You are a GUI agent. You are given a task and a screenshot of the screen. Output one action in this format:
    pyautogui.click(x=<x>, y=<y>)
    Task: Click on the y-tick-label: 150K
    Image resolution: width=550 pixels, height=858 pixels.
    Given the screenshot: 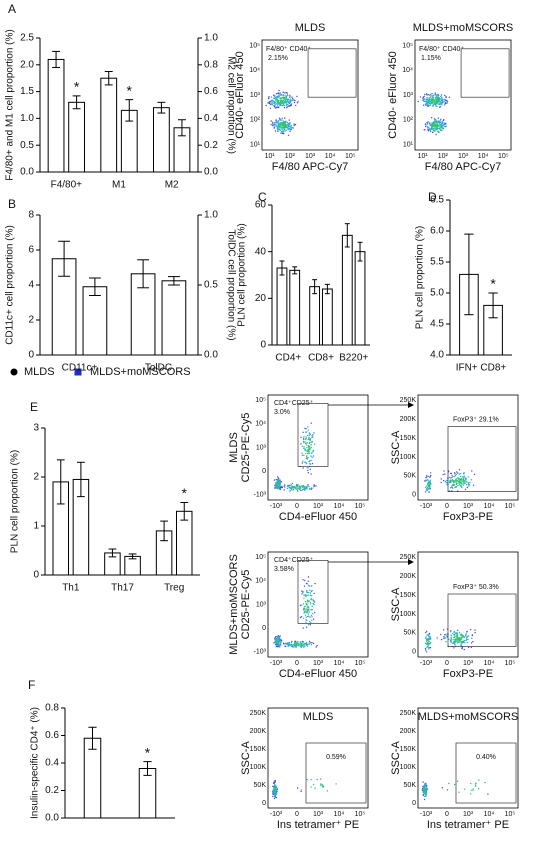 What is the action you would take?
    pyautogui.click(x=258, y=749)
    